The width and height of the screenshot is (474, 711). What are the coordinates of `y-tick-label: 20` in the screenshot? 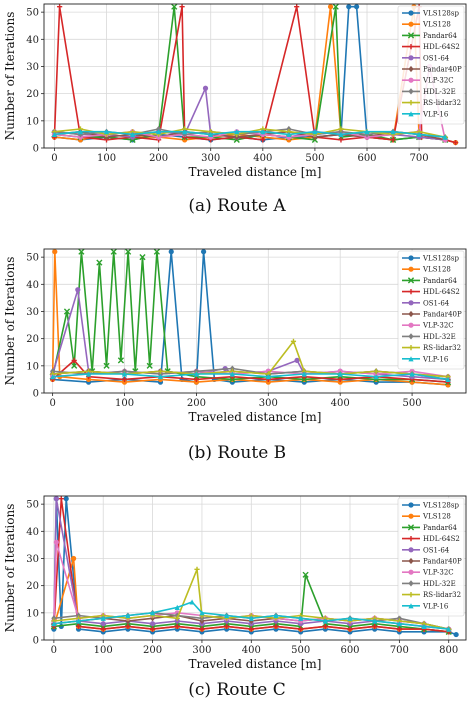 It's located at (32, 94).